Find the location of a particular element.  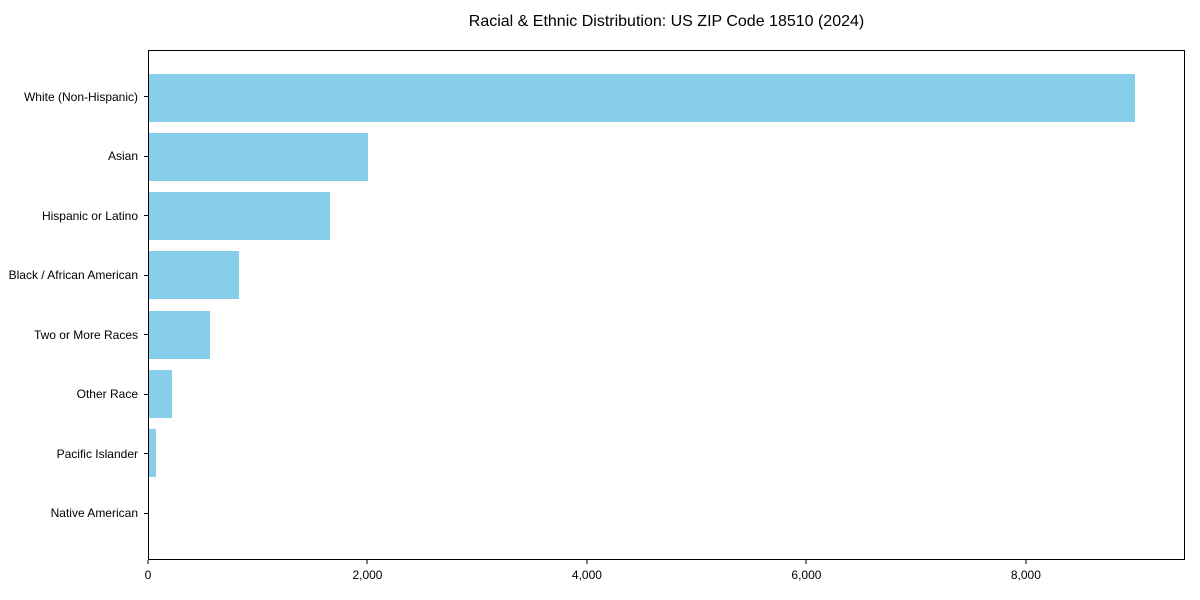

category-row: Hispanic or Latino is located at coordinates (74, 216).